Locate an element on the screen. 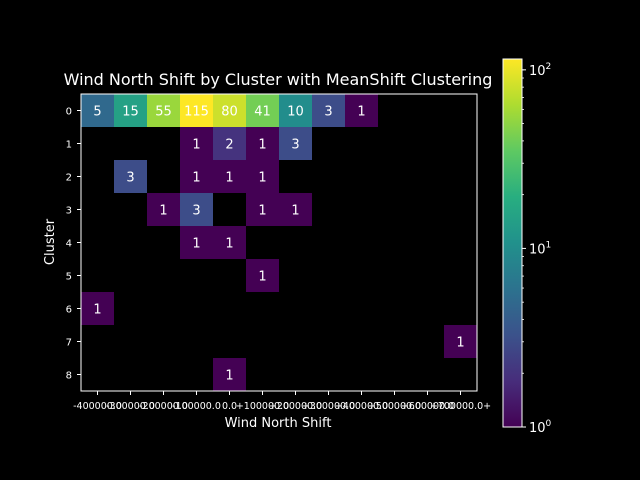  x-tick-label: +200000.0 is located at coordinates (295, 406).